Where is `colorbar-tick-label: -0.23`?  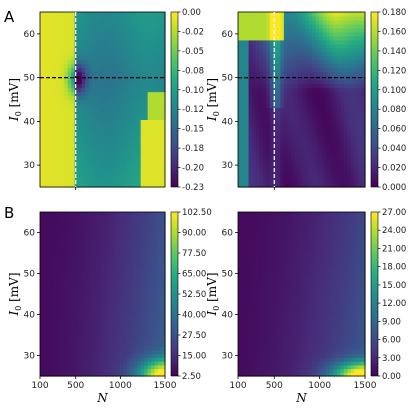
colorbar-tick-label: -0.23 is located at coordinates (193, 188).